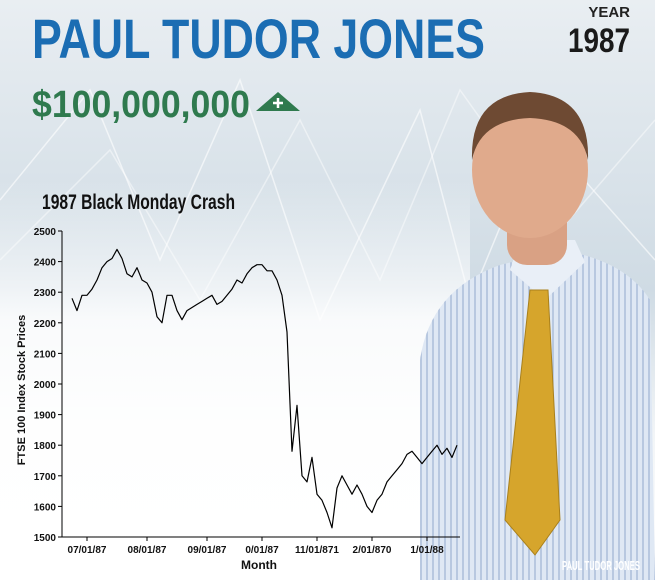  What do you see at coordinates (138, 202) in the screenshot?
I see `chart-title: 1987 Black Monday Crash` at bounding box center [138, 202].